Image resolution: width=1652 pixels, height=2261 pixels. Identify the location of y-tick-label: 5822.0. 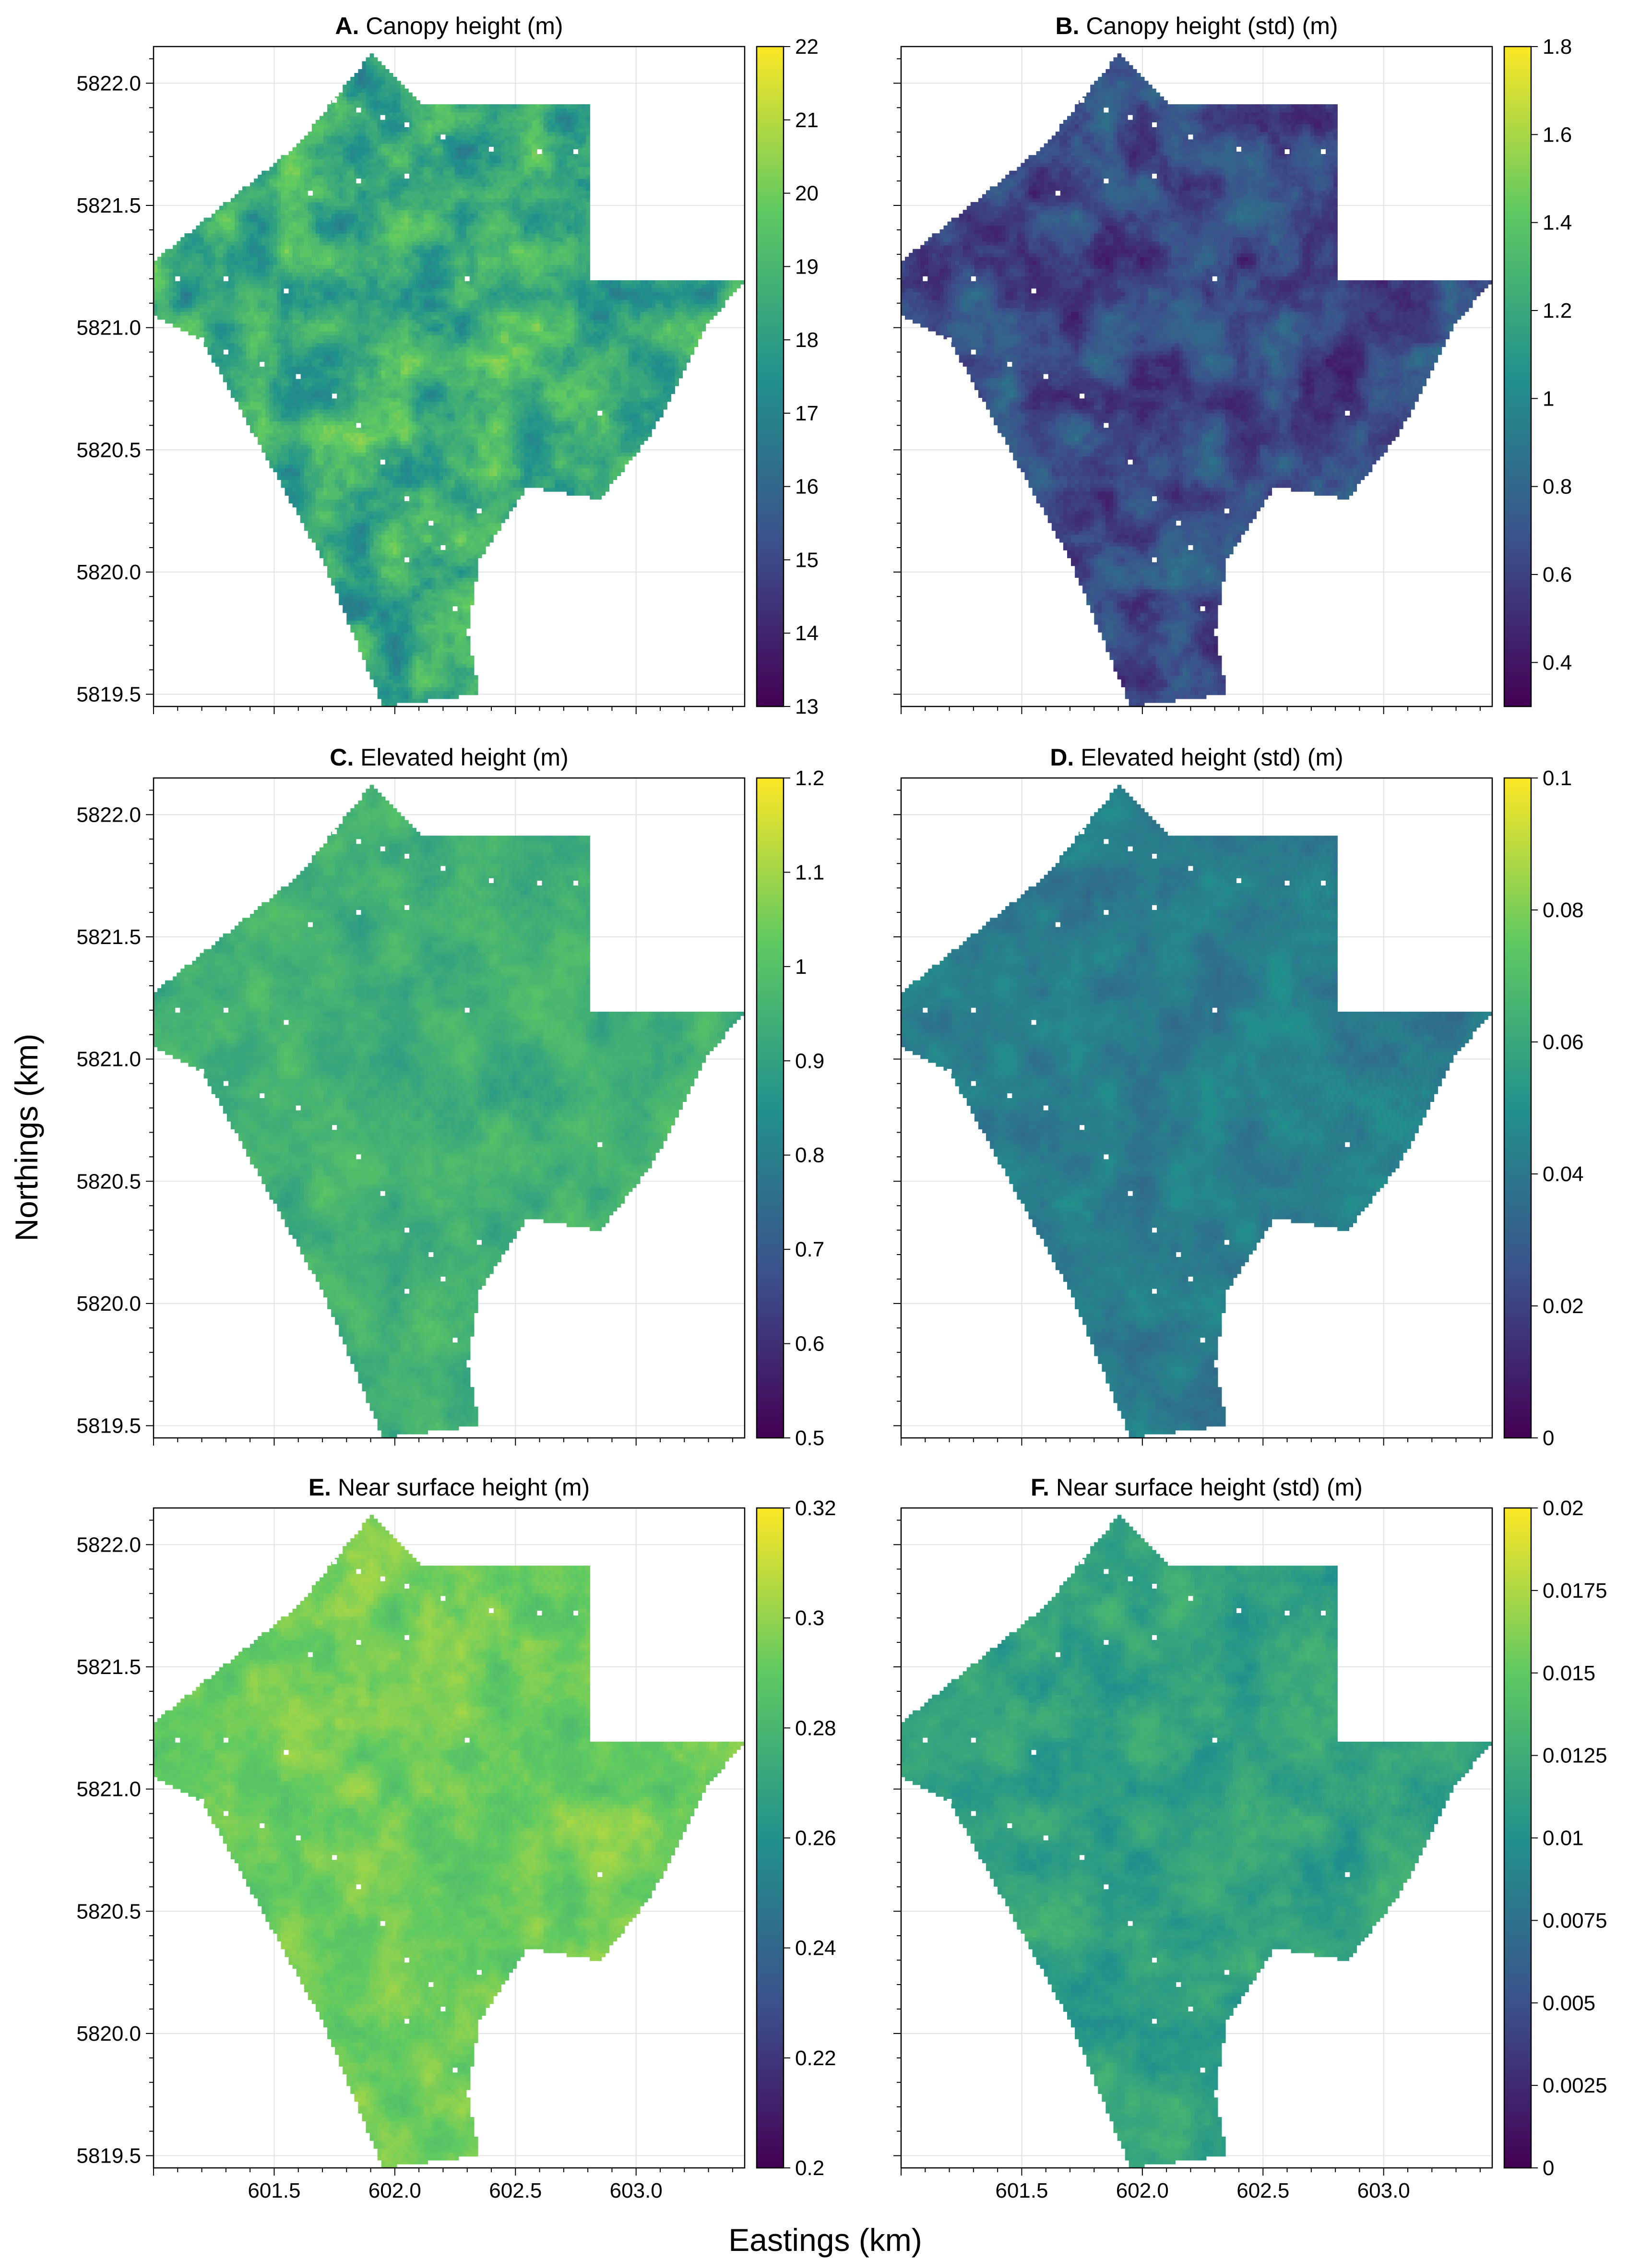
(108, 1545).